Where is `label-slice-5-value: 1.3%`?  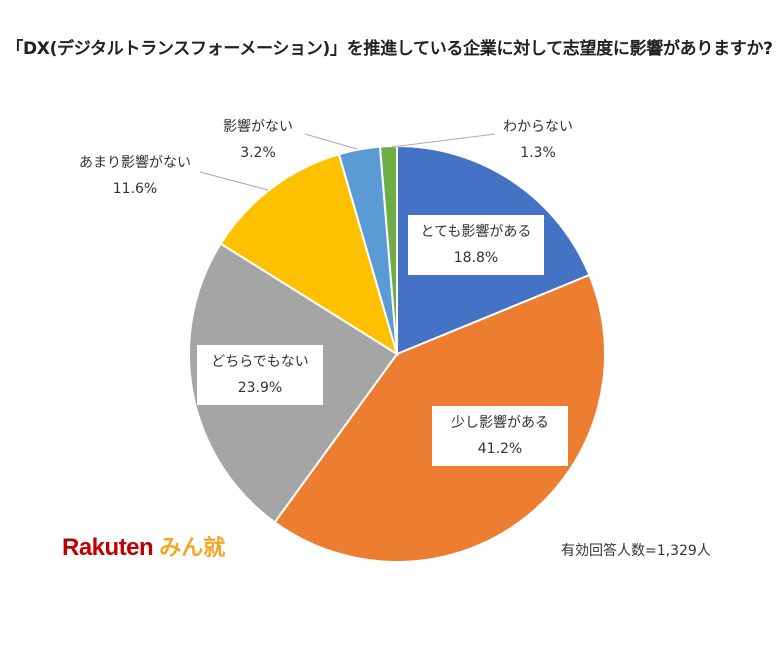 label-slice-5-value: 1.3% is located at coordinates (538, 153).